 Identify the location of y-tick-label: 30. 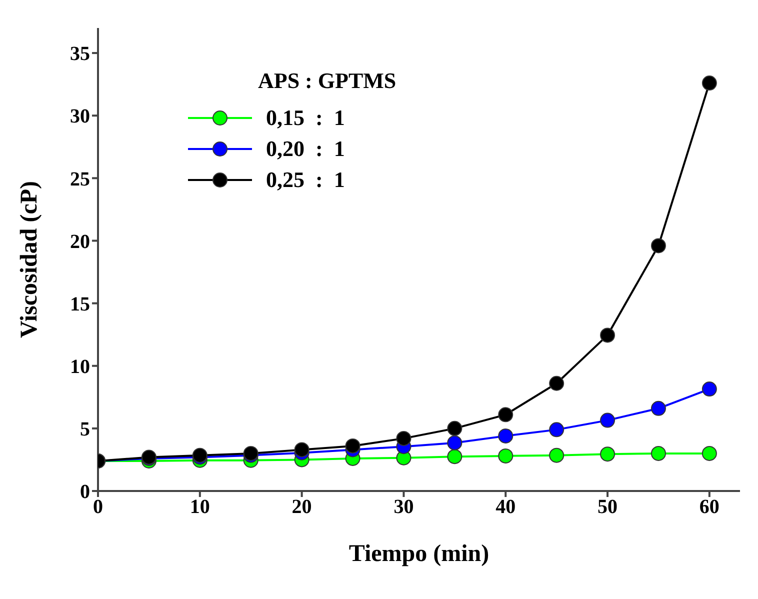
(80, 117).